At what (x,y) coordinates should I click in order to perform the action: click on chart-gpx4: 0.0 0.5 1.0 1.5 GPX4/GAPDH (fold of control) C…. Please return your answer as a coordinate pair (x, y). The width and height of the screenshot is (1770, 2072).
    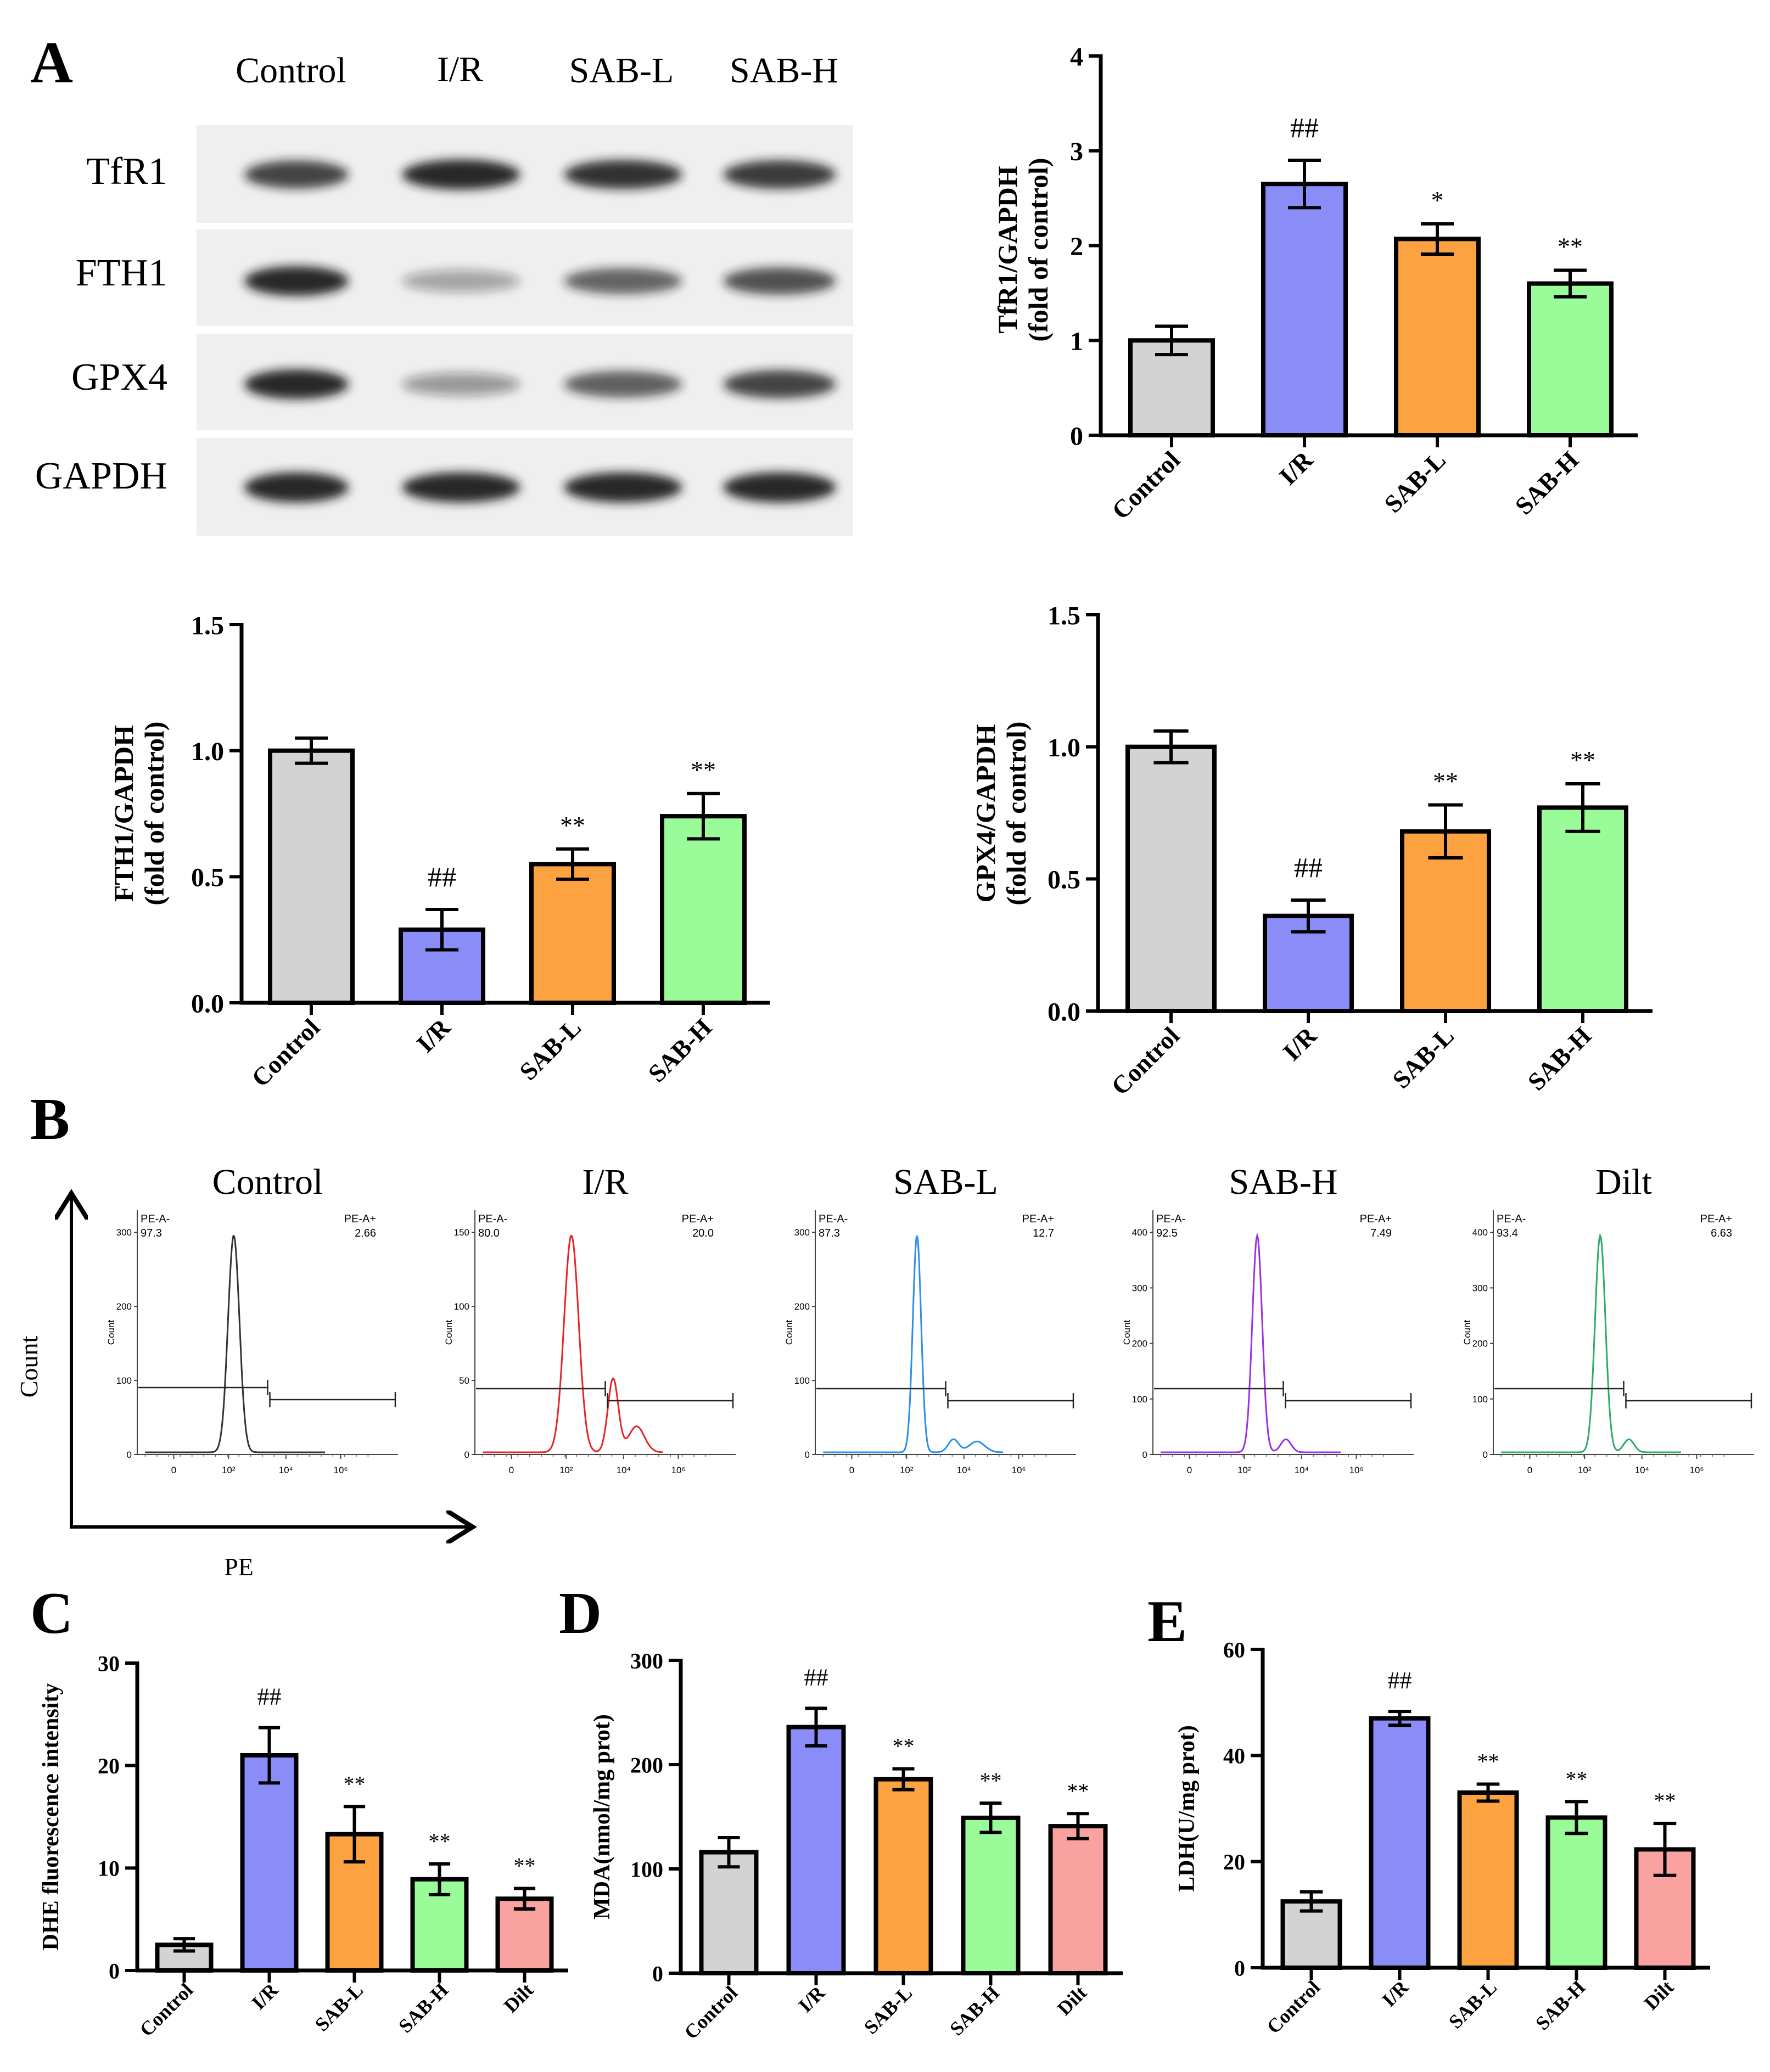
    Looking at the image, I should click on (1311, 850).